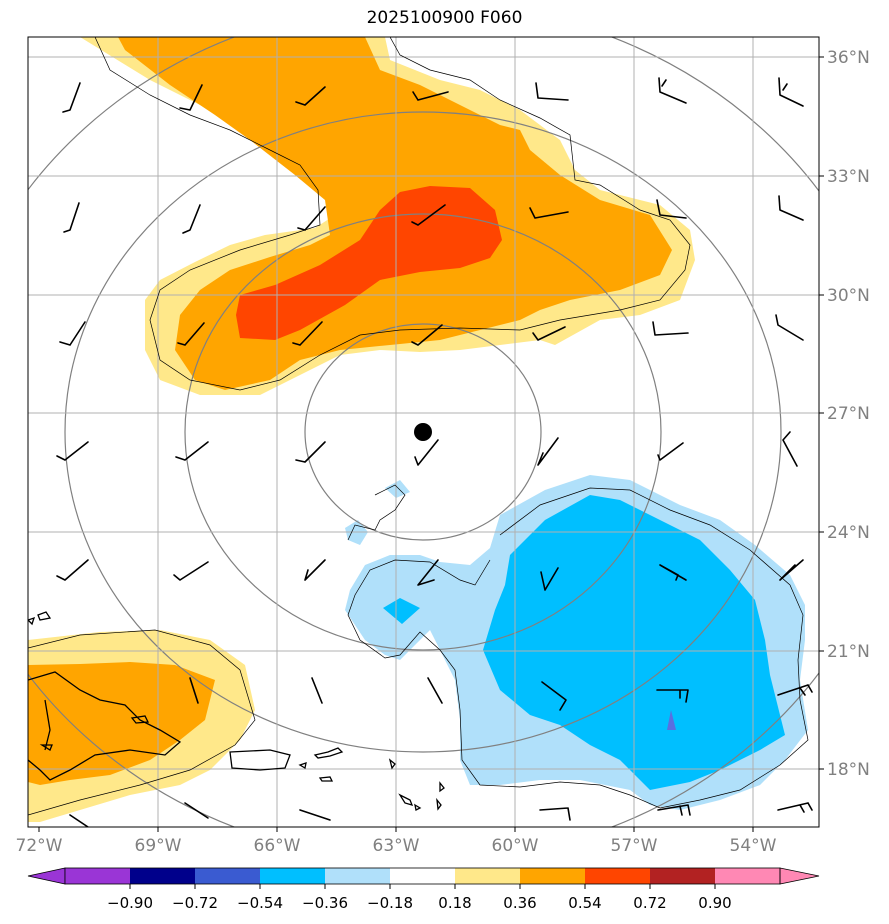 The height and width of the screenshot is (924, 889). Describe the element at coordinates (848, 533) in the screenshot. I see `lat-label: 24°N` at that location.